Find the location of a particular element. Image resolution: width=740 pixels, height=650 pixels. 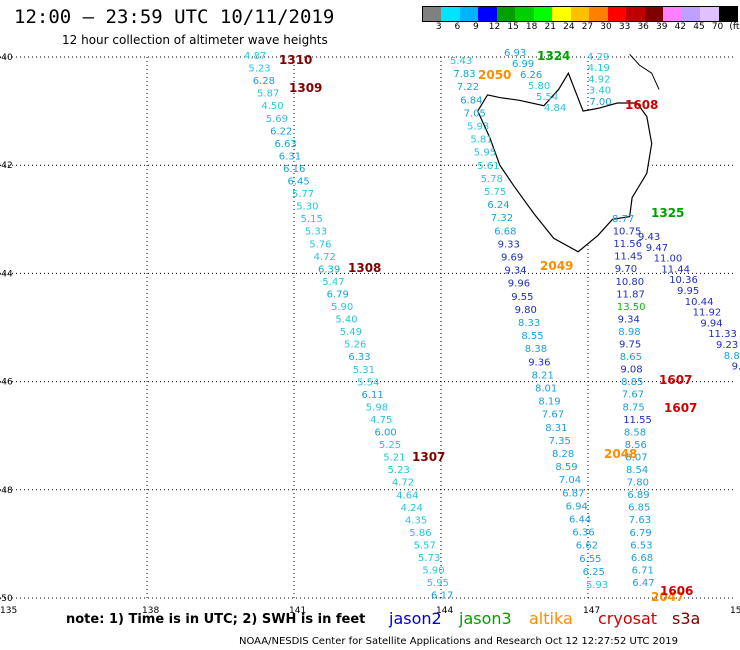

swh-value: 5.76 is located at coordinates (320, 244).